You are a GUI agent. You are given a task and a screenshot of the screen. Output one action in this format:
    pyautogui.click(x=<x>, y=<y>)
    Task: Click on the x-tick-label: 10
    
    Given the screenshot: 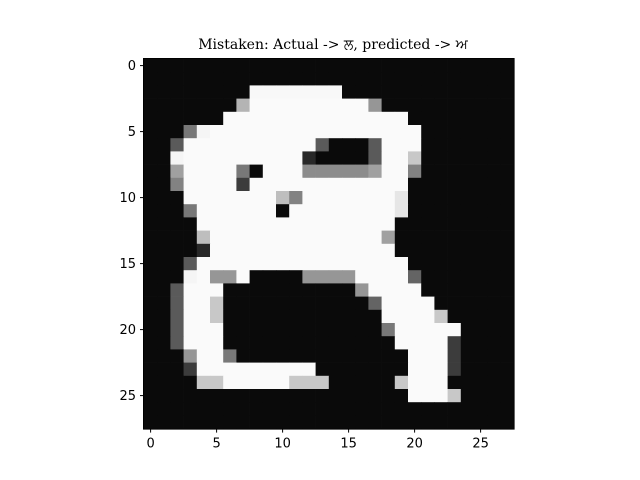 What is the action you would take?
    pyautogui.click(x=282, y=444)
    